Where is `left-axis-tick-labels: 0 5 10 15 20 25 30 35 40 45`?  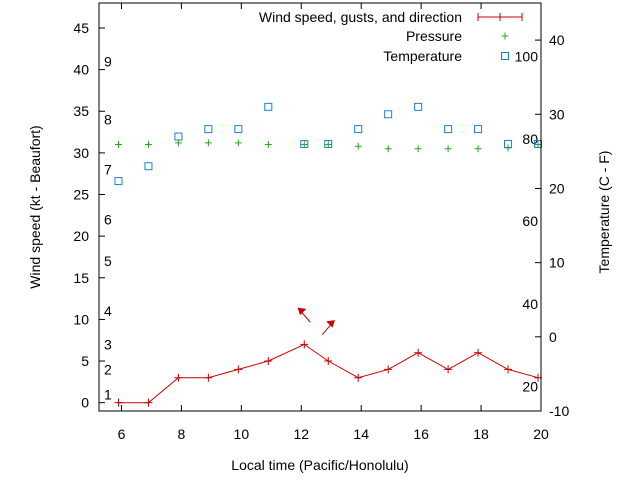 left-axis-tick-labels: 0 5 10 15 20 25 30 35 40 45 is located at coordinates (81, 215).